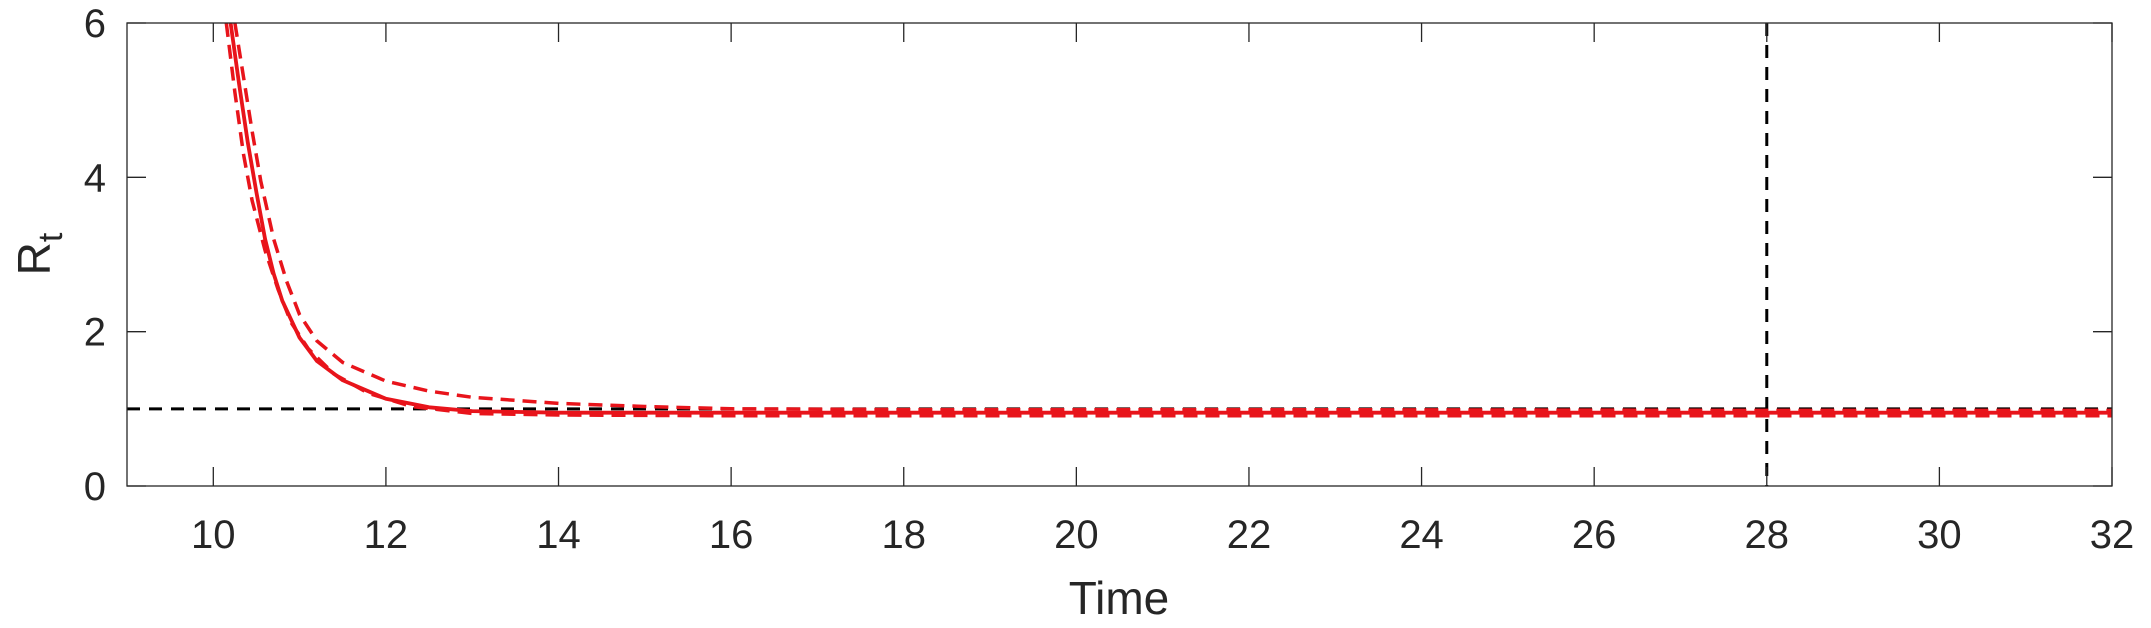 The height and width of the screenshot is (628, 2151). What do you see at coordinates (1119, 598) in the screenshot?
I see `x-axis-label: Time` at bounding box center [1119, 598].